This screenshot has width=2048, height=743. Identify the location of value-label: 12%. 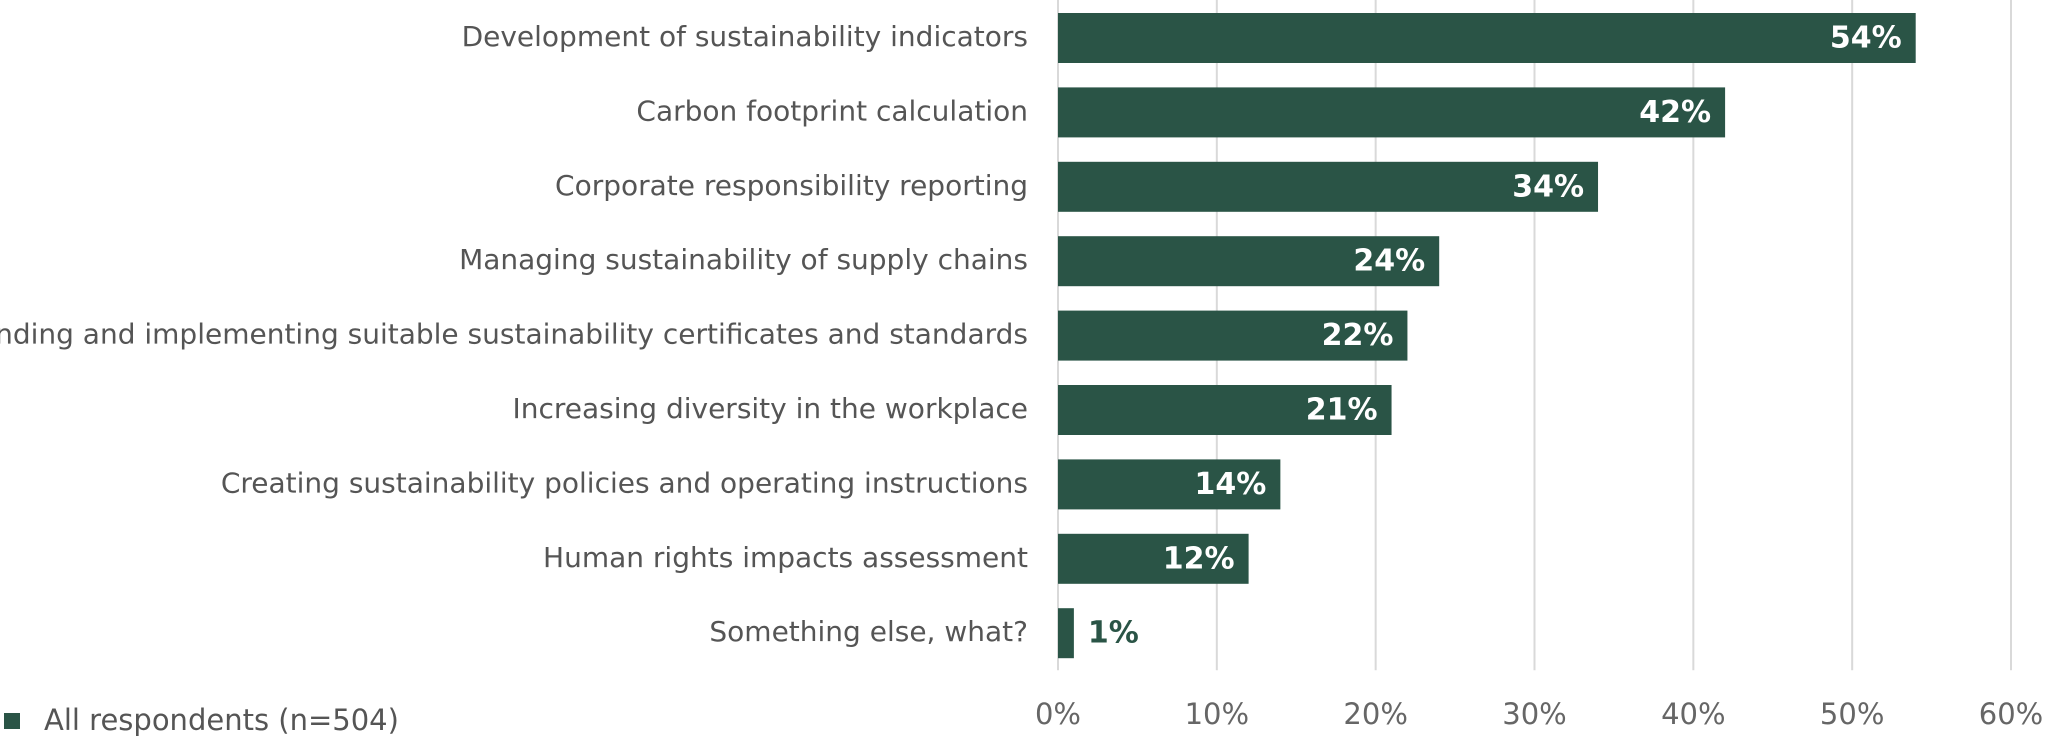
(1199, 558).